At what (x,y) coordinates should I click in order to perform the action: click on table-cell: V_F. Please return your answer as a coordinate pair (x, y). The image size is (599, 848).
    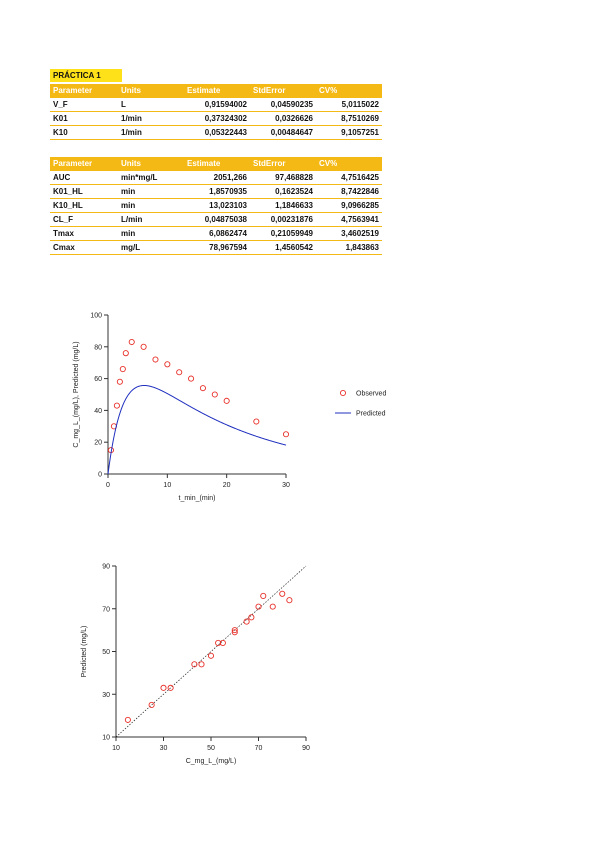
    Looking at the image, I should click on (84, 104).